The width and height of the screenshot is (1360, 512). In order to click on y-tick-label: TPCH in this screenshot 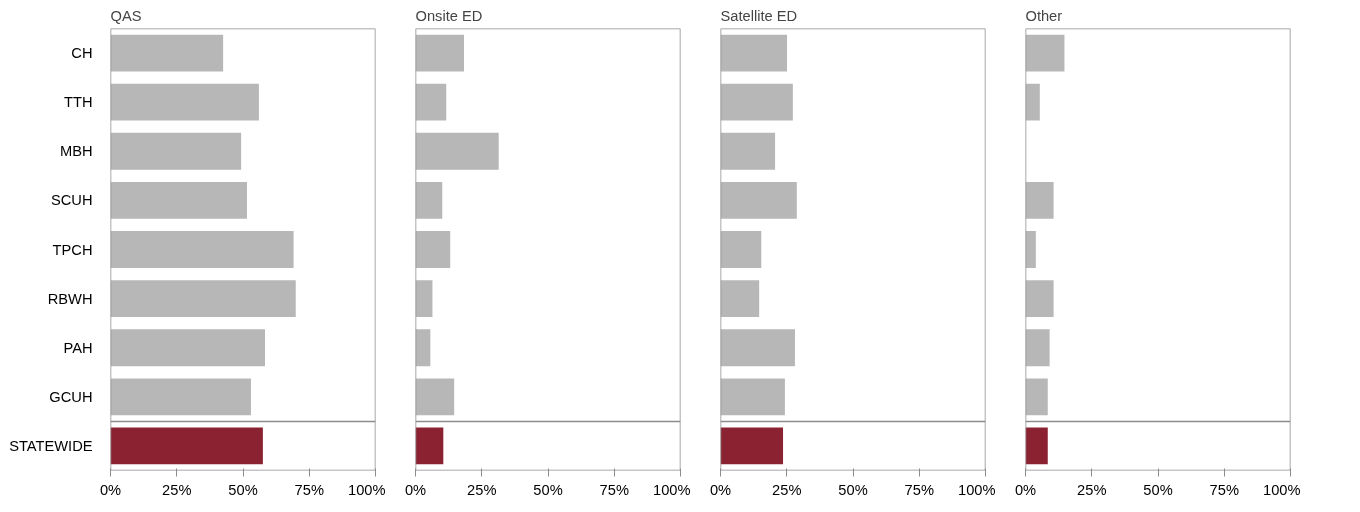, I will do `click(72, 249)`.